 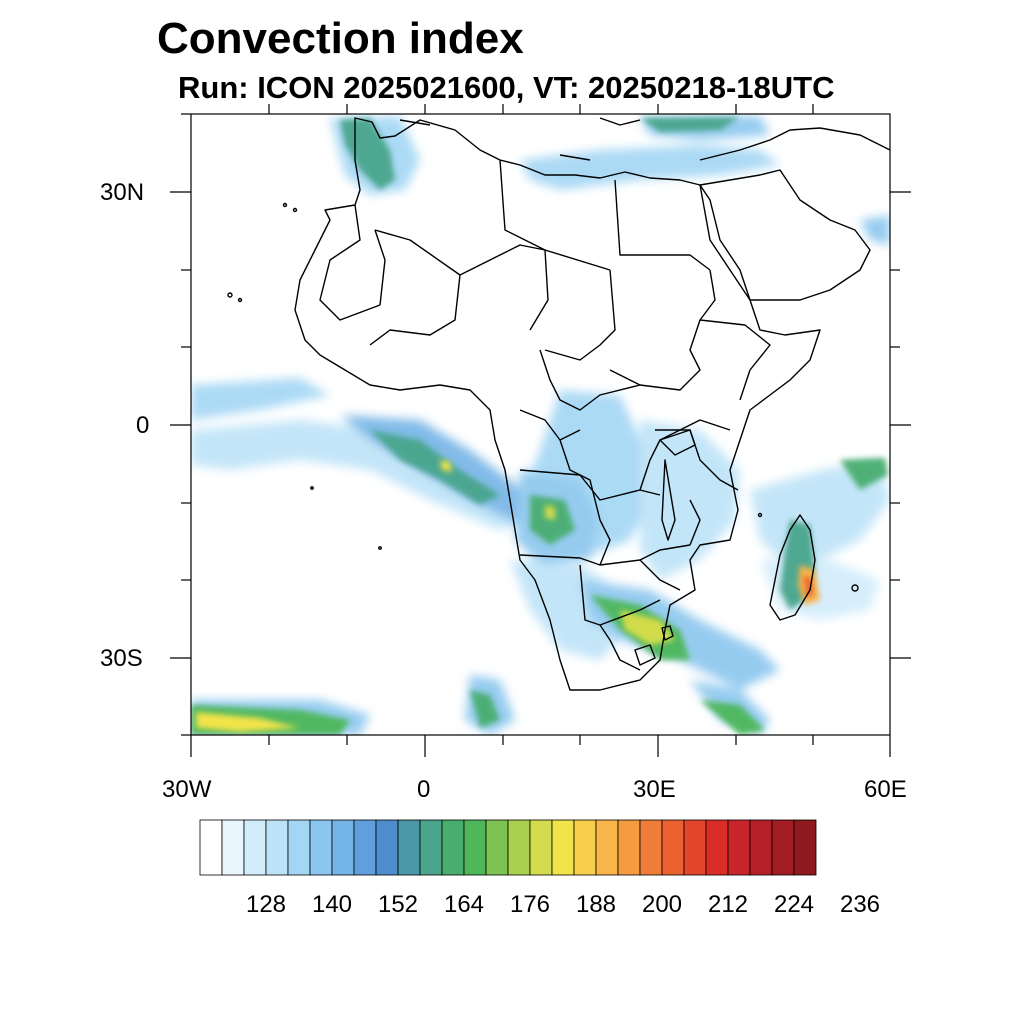 What do you see at coordinates (340, 38) in the screenshot?
I see `plot-title: Convection index` at bounding box center [340, 38].